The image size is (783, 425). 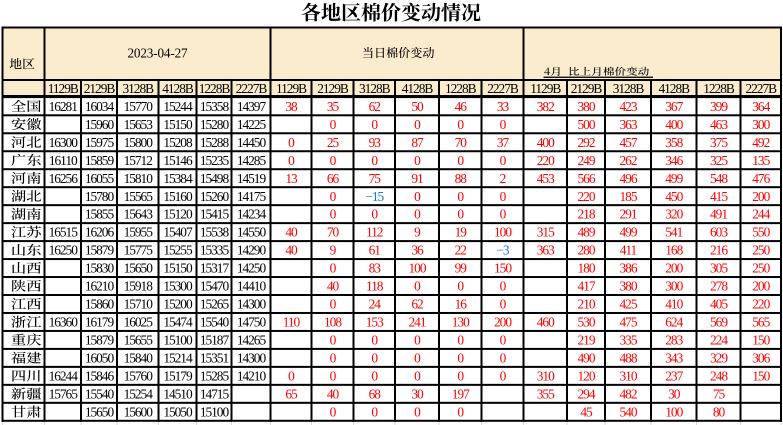 I want to click on svg-text: 15538, so click(x=215, y=232).